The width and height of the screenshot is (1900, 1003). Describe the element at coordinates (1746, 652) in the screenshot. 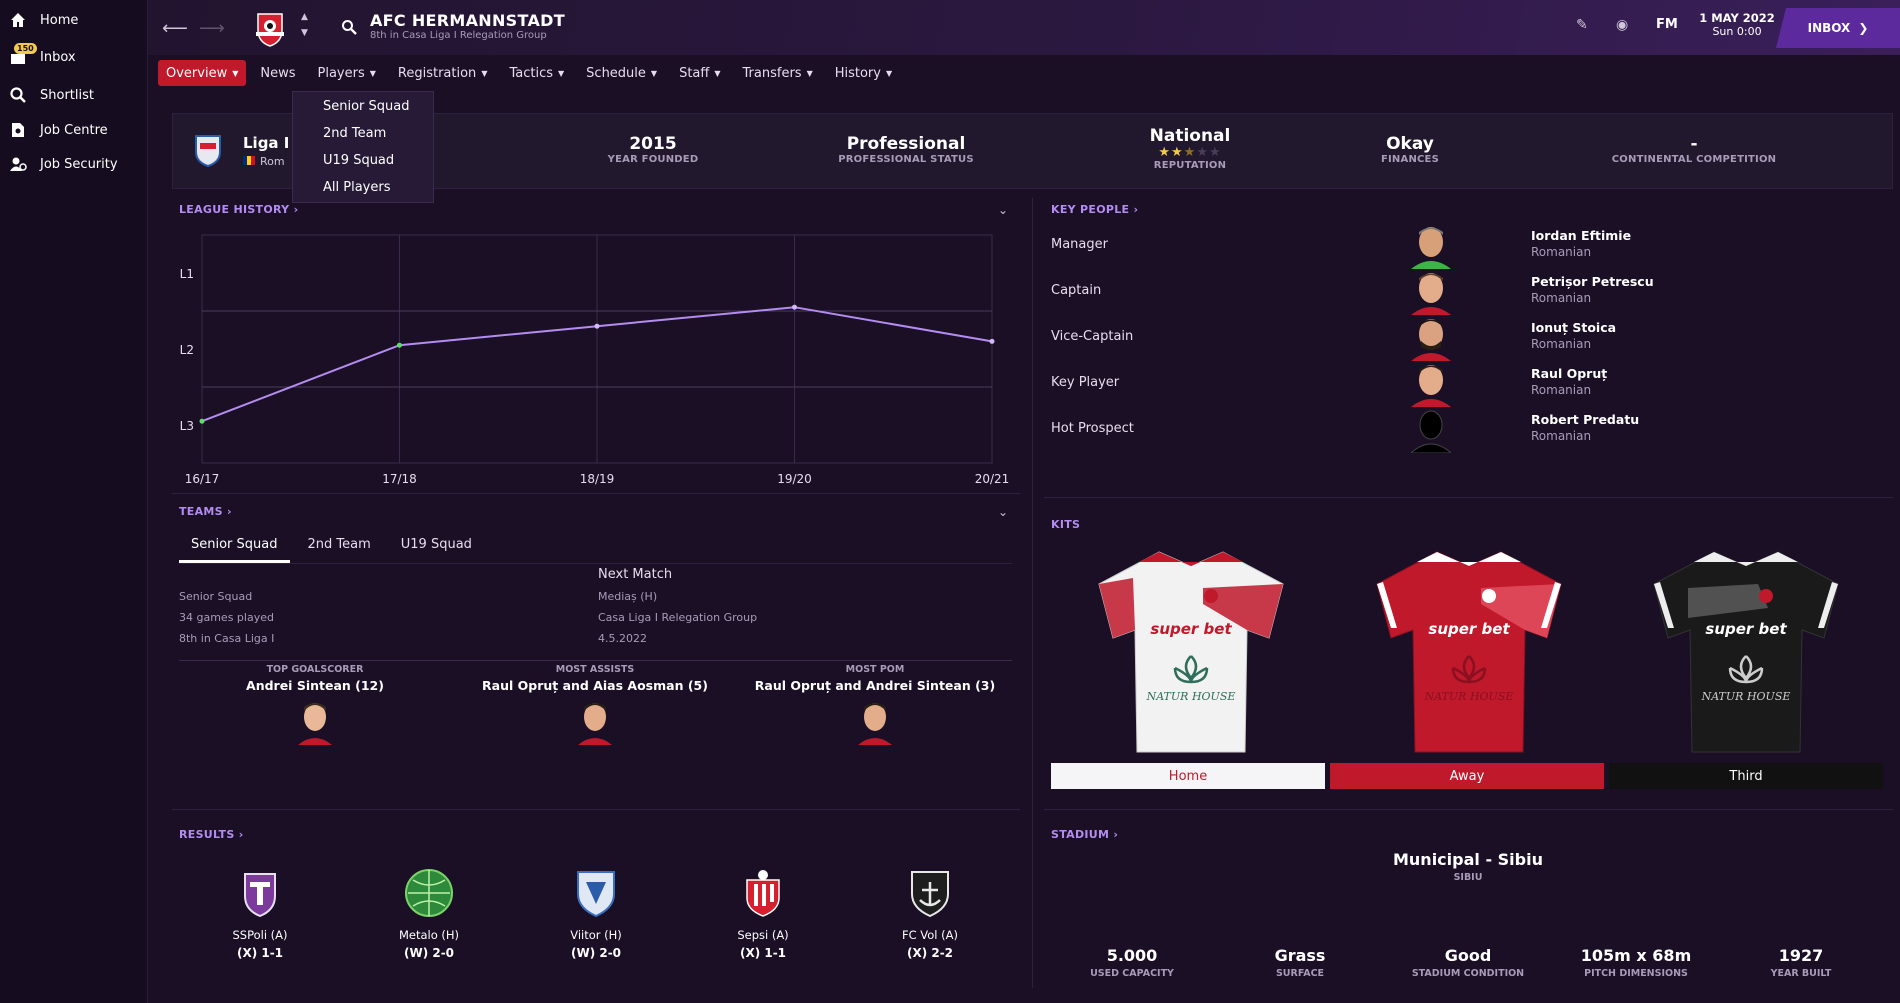

I see `third-kit-shirt: super bet NATUR HOUSE` at that location.